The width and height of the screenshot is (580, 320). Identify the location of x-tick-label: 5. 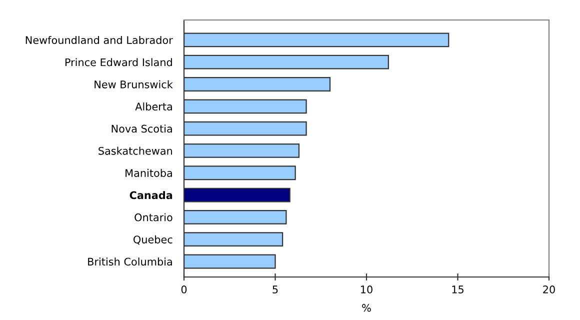
(275, 290).